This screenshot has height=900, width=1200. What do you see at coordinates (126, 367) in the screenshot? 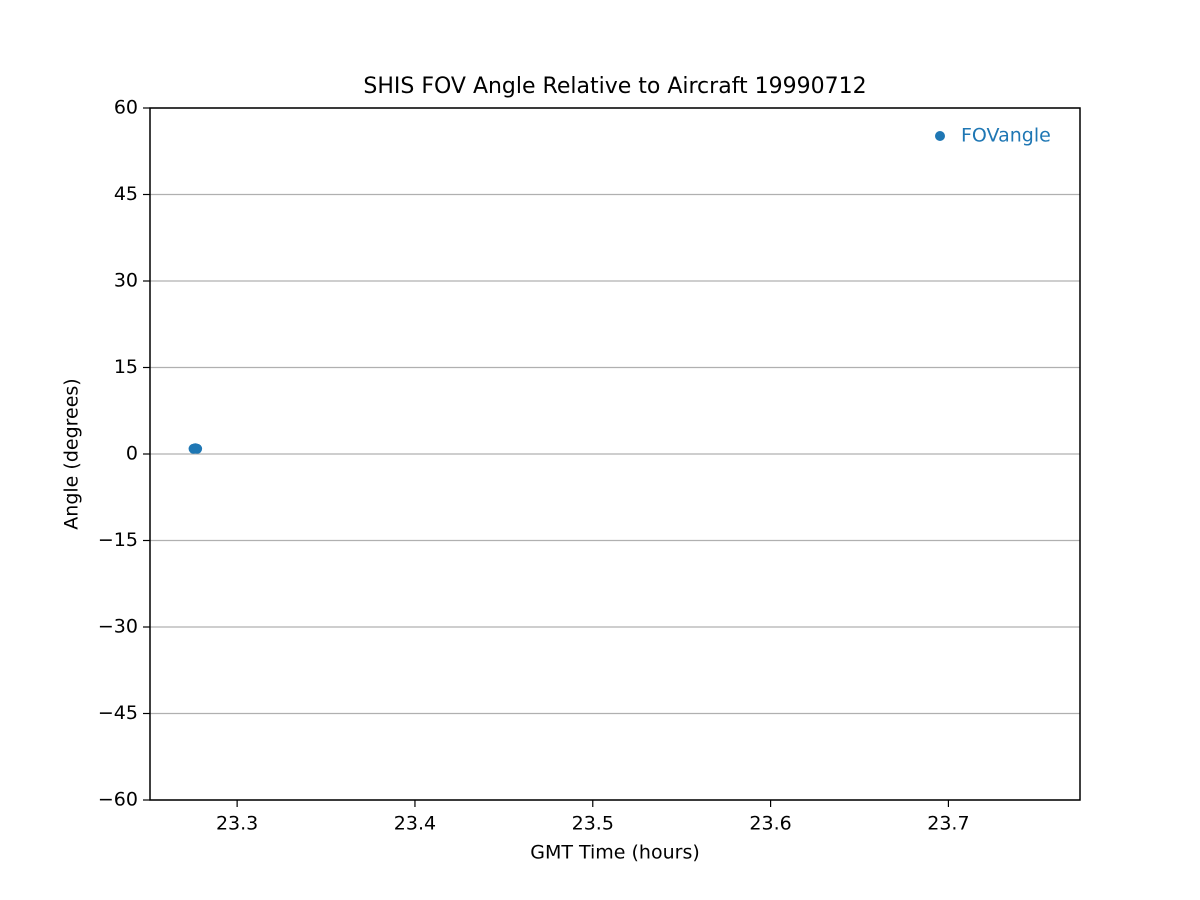
I see `y-tick-label: 15` at bounding box center [126, 367].